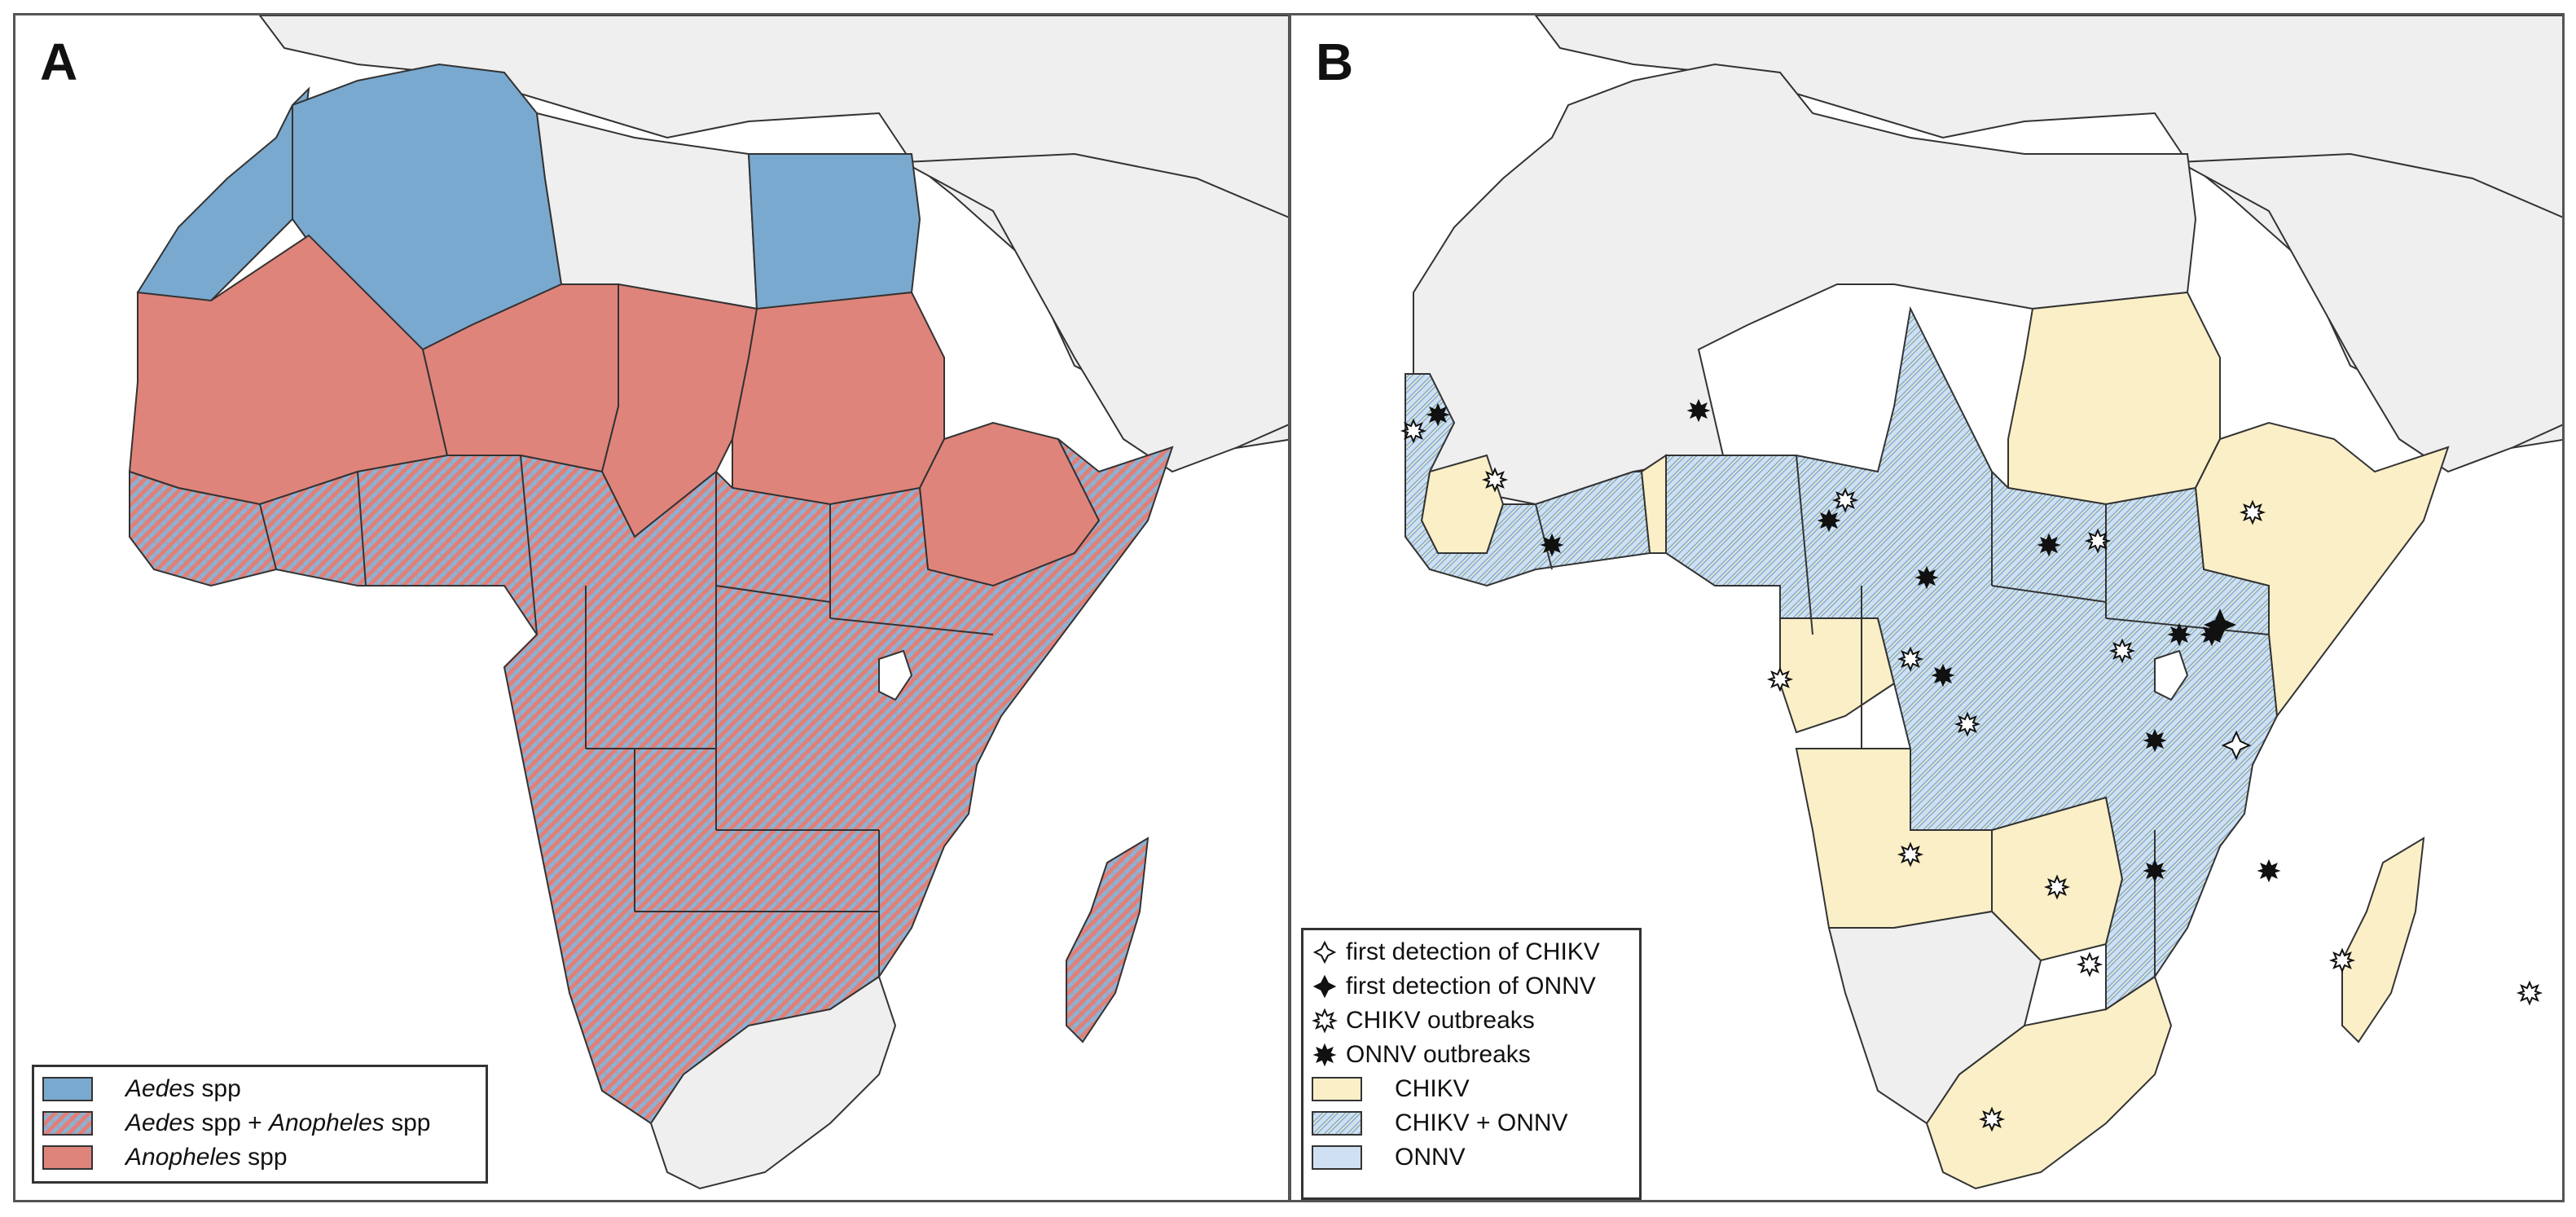 The width and height of the screenshot is (2576, 1217). Describe the element at coordinates (834, 231) in the screenshot. I see `region-egypt` at that location.